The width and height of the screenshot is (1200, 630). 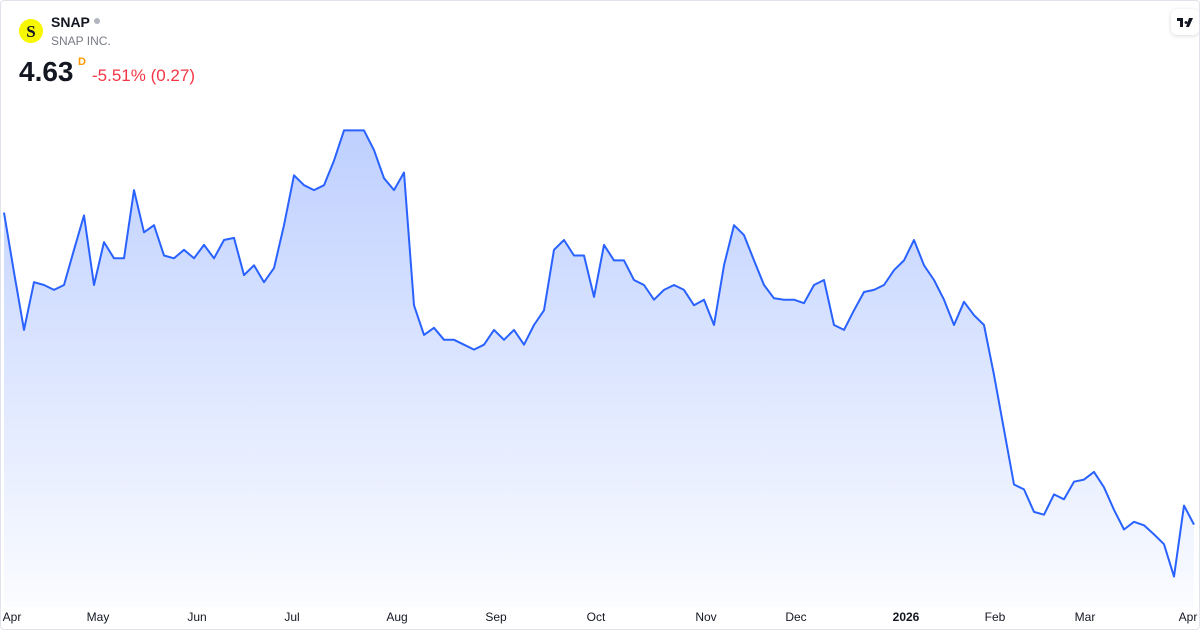 I want to click on price: 4.63, so click(x=46, y=71).